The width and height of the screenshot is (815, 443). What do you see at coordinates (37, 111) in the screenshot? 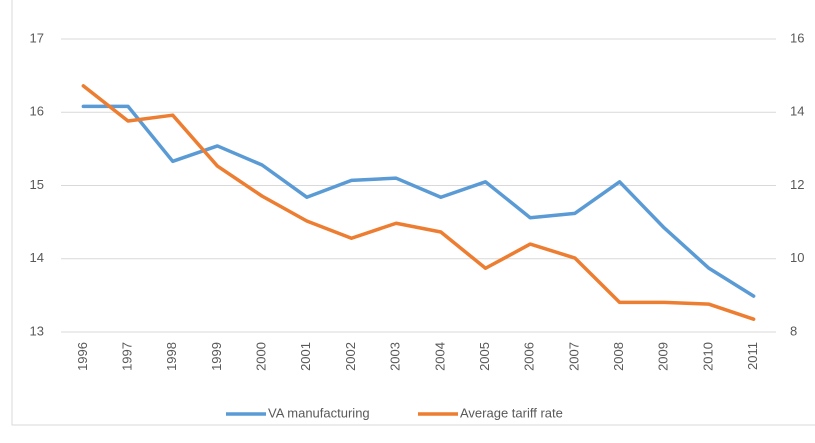
I see `y-tick-label: 16` at bounding box center [37, 111].